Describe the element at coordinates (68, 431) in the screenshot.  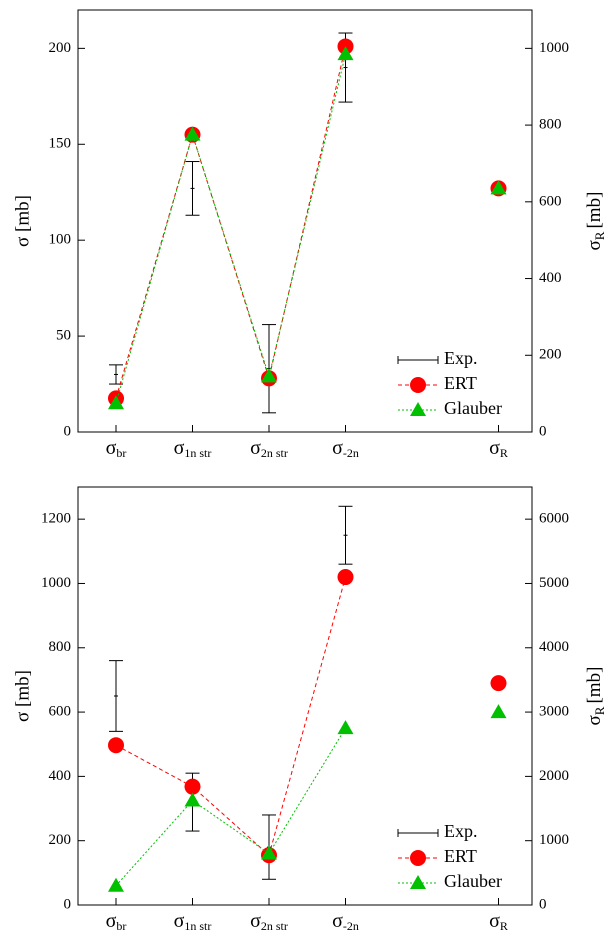
I see `y-tick-label: 0` at that location.